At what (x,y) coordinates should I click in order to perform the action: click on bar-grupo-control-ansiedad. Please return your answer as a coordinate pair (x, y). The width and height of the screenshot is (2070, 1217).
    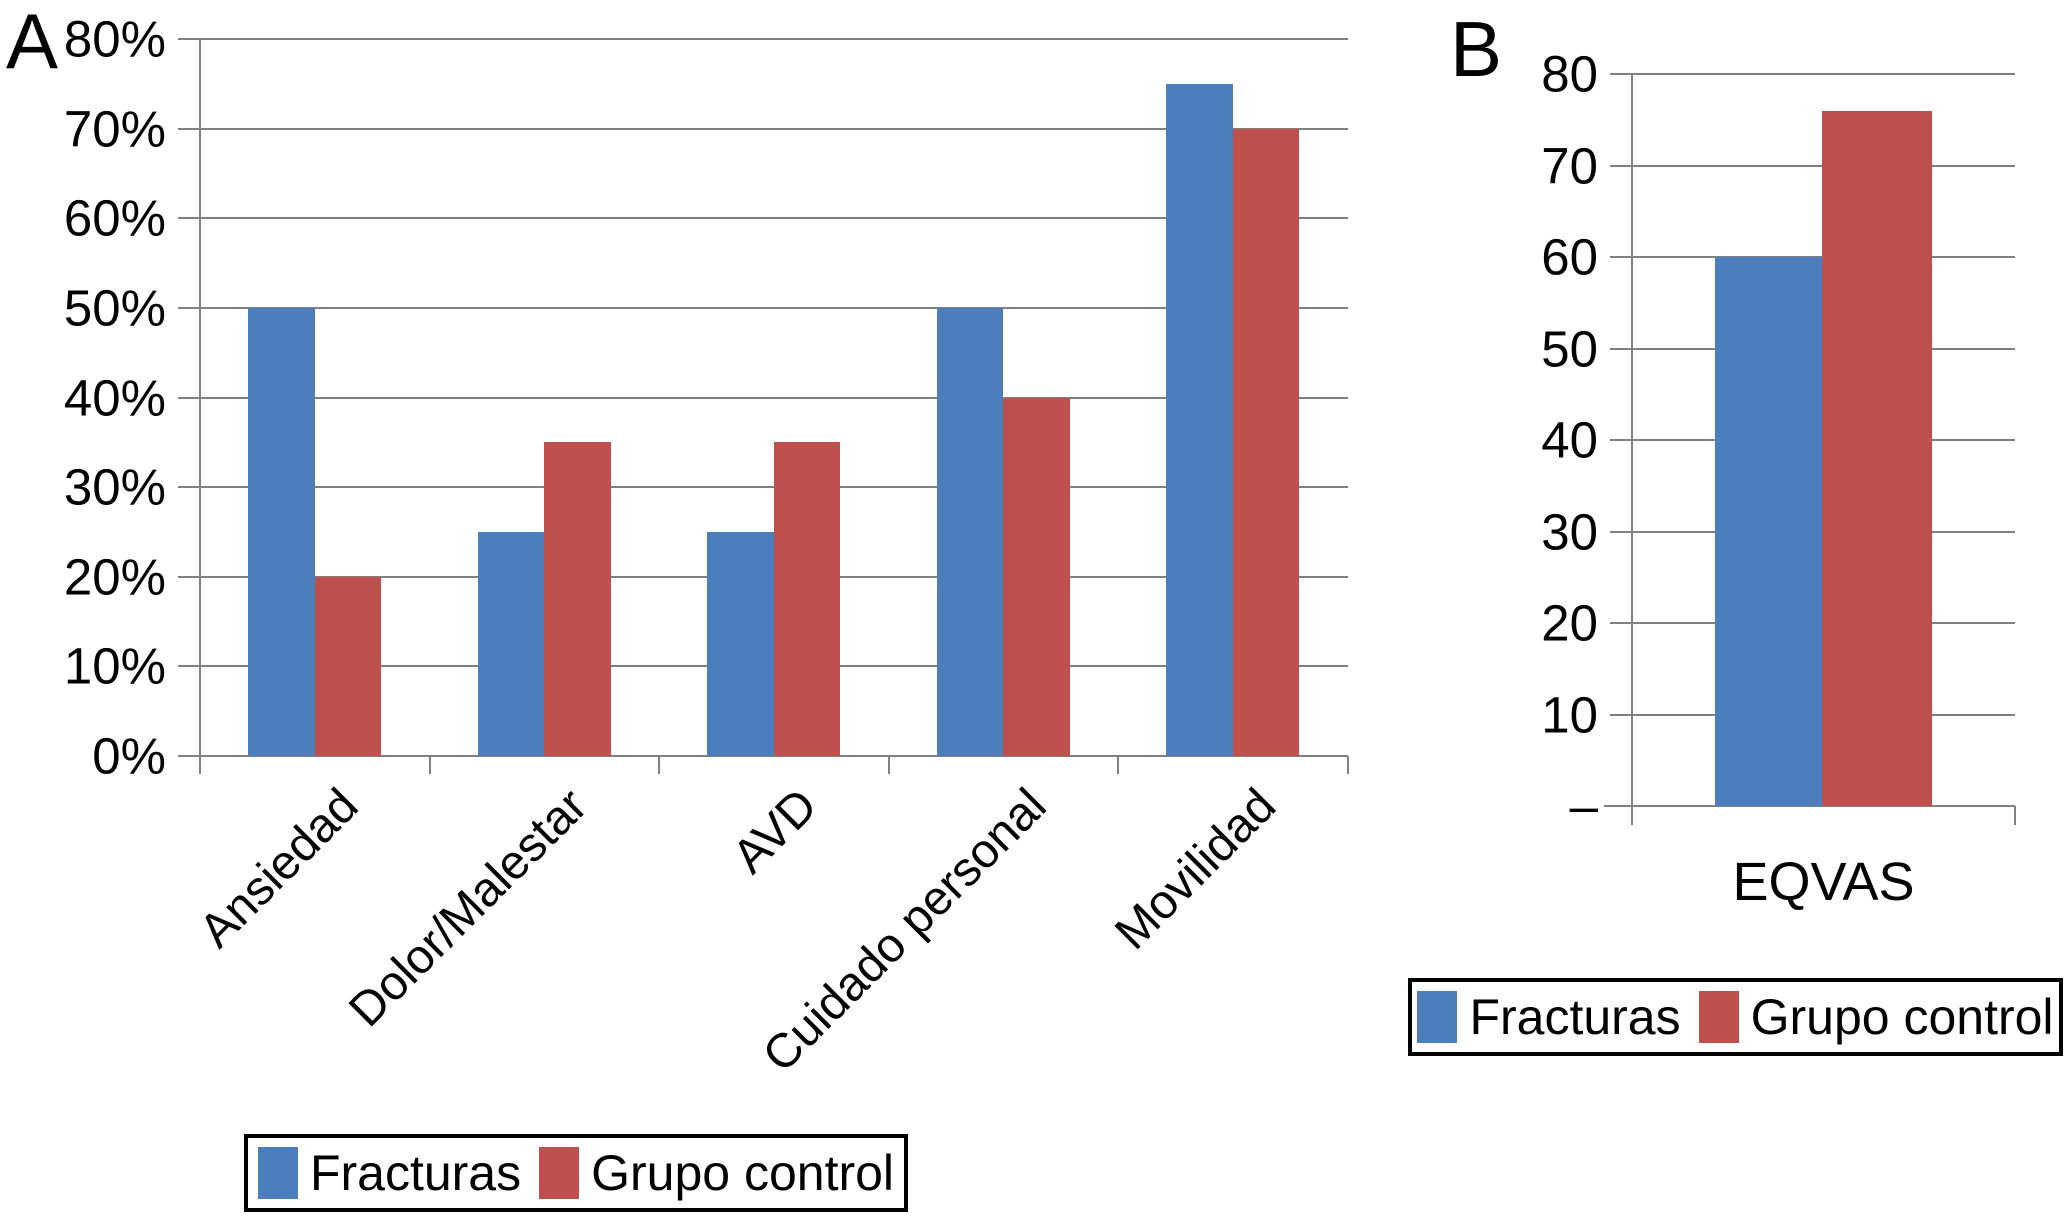
    Looking at the image, I should click on (347, 666).